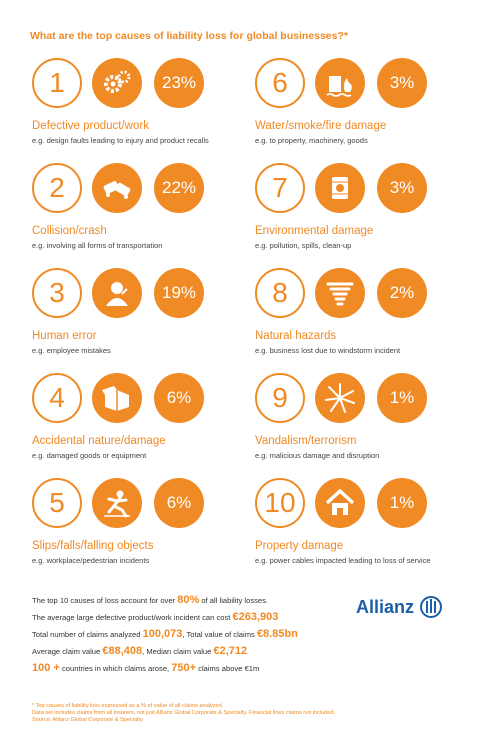  What do you see at coordinates (280, 503) in the screenshot?
I see `cause-number: 10` at bounding box center [280, 503].